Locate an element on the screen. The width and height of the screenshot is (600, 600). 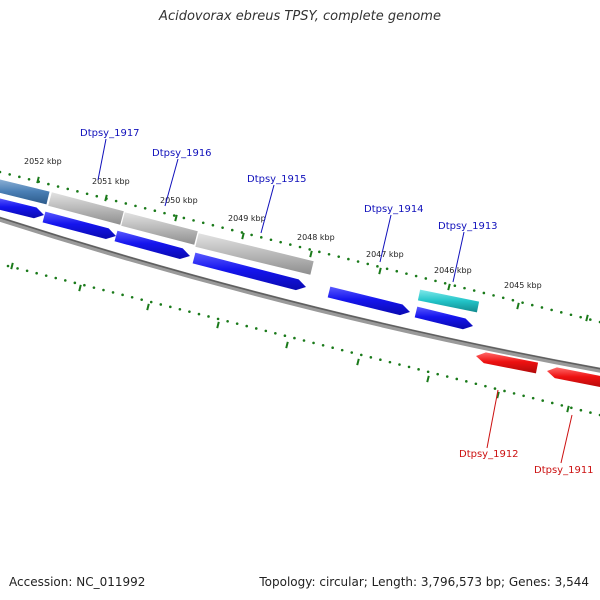
gene-label: Dtpsy_1917 is located at coordinates (110, 133).